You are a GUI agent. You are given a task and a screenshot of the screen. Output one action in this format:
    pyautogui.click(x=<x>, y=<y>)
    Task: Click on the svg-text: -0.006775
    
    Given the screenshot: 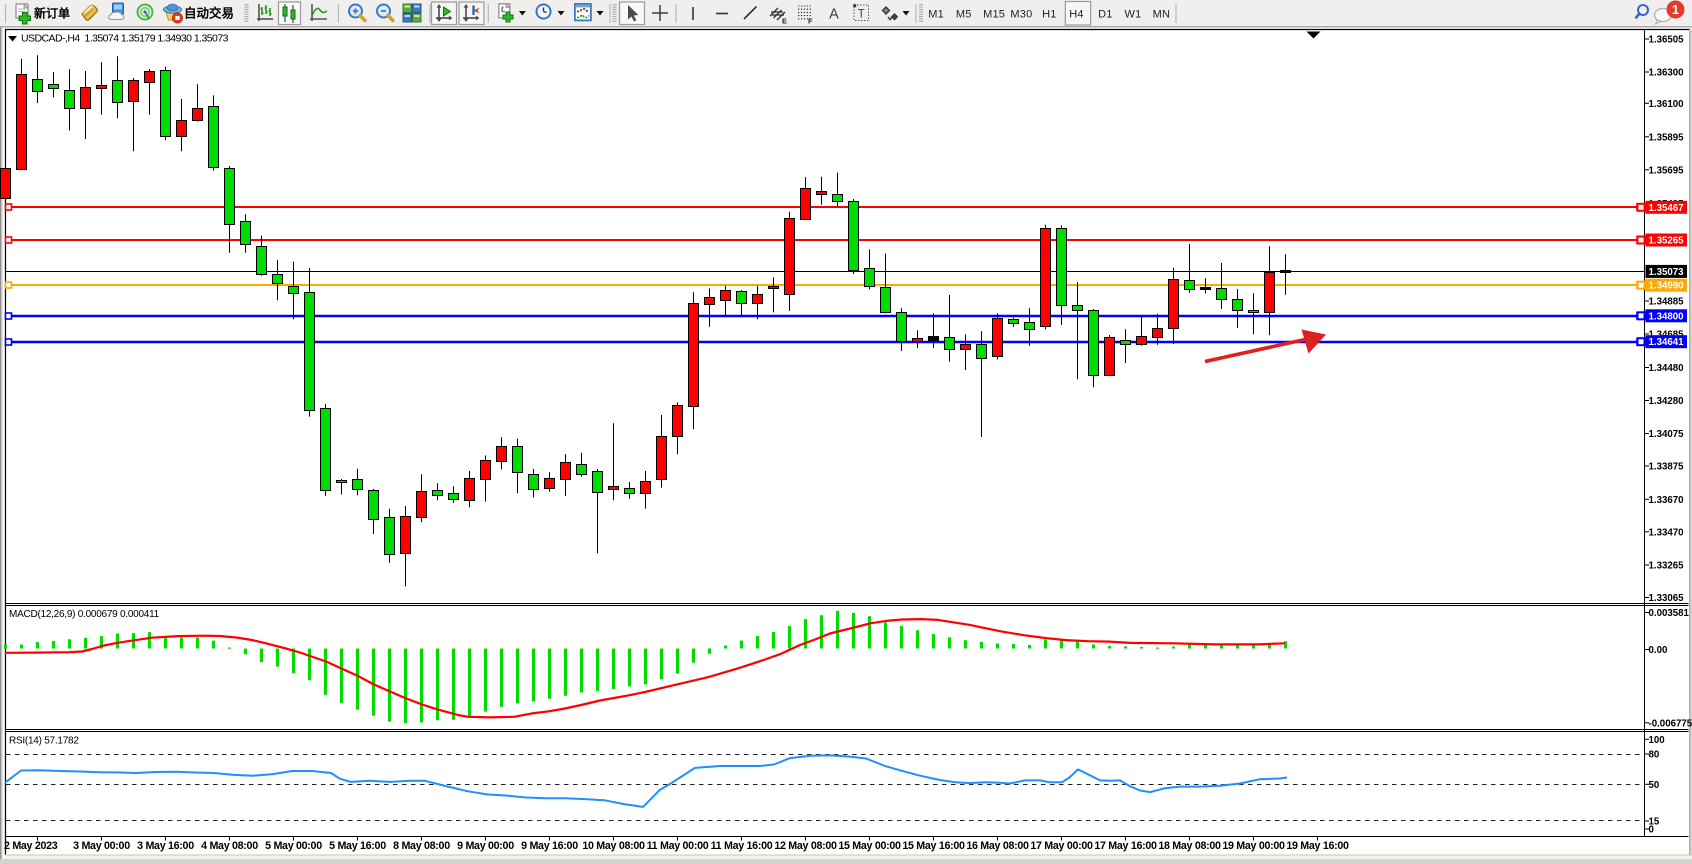 What is the action you would take?
    pyautogui.click(x=1670, y=723)
    